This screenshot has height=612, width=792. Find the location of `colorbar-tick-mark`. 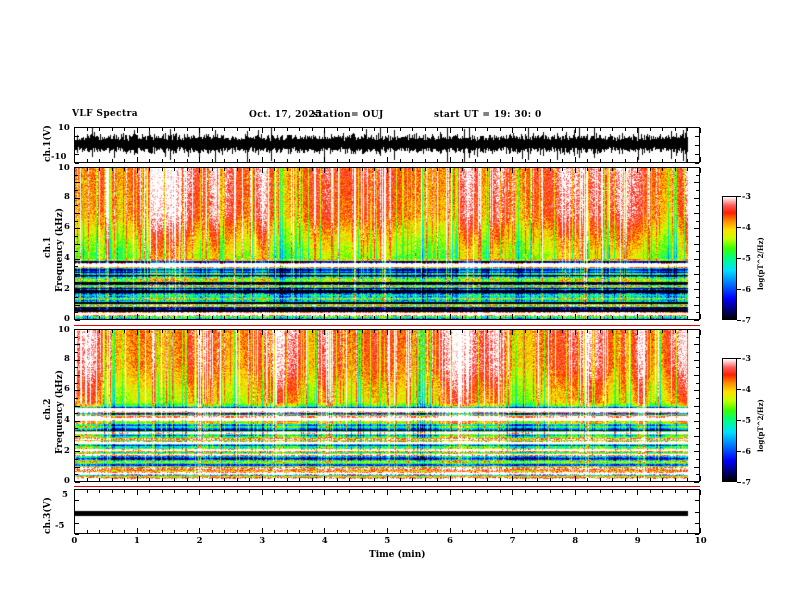

colorbar-tick-mark is located at coordinates (739, 389).